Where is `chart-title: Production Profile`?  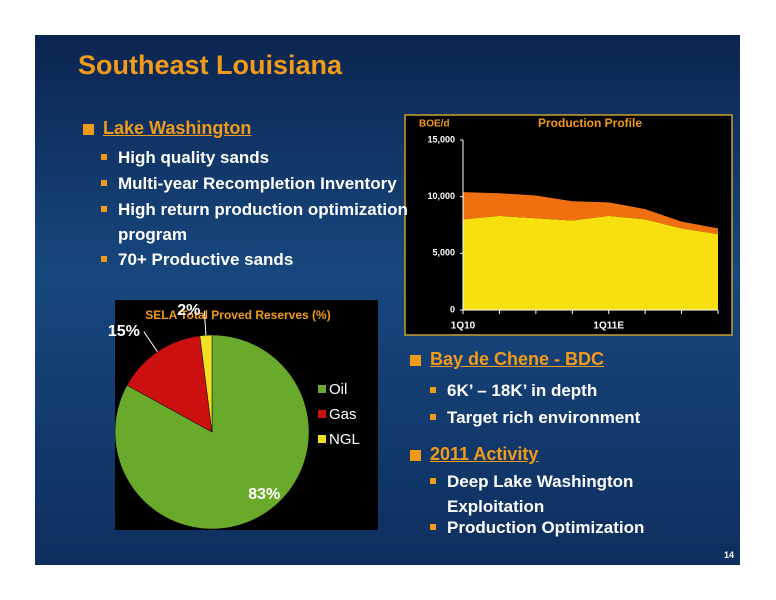 chart-title: Production Profile is located at coordinates (590, 123).